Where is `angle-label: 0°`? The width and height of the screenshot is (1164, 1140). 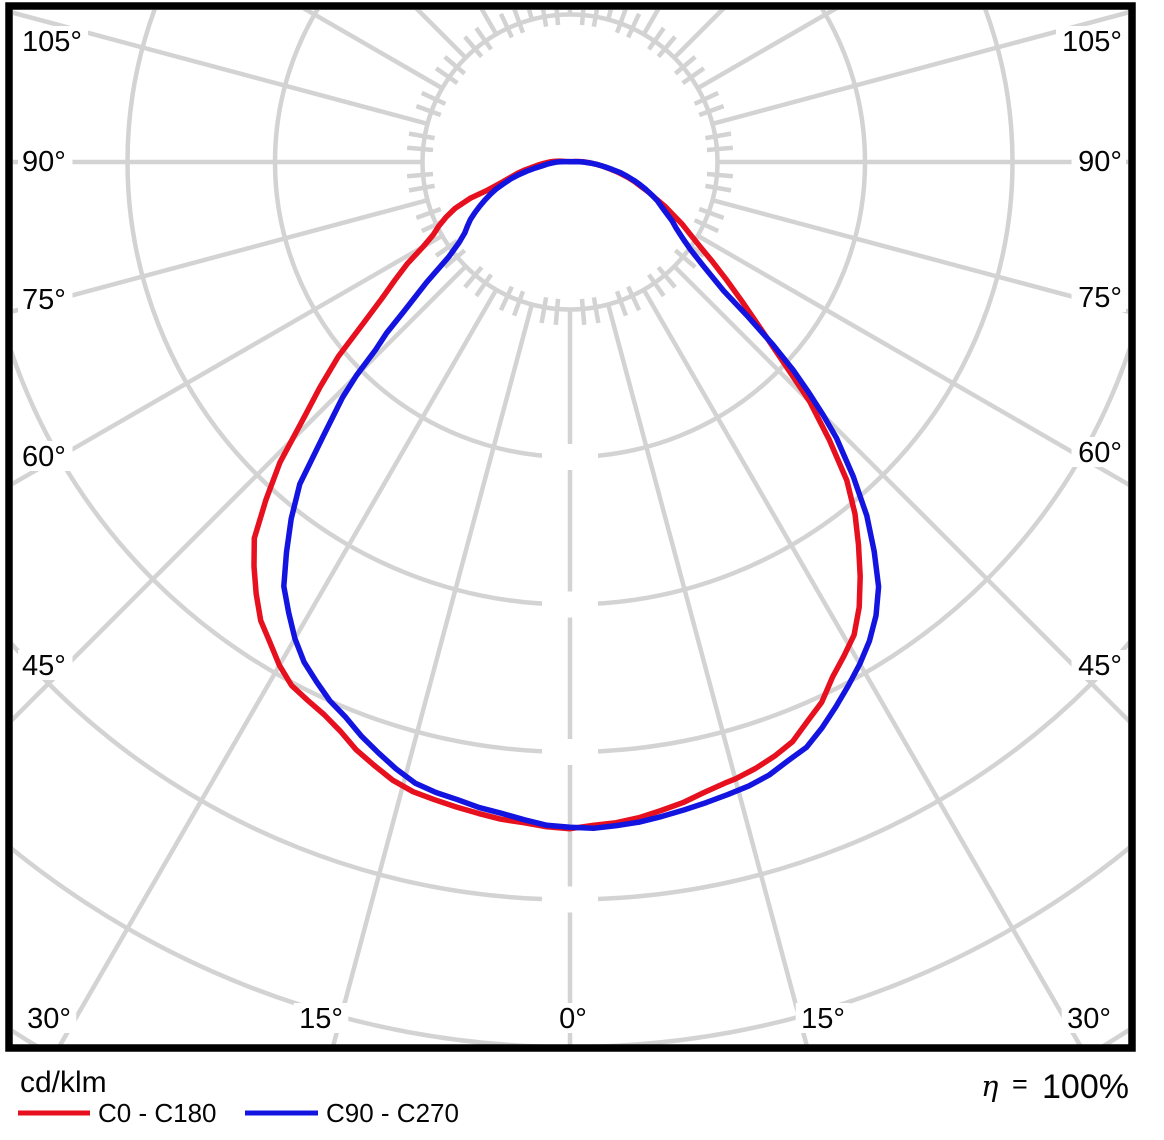
angle-label: 0° is located at coordinates (573, 1019).